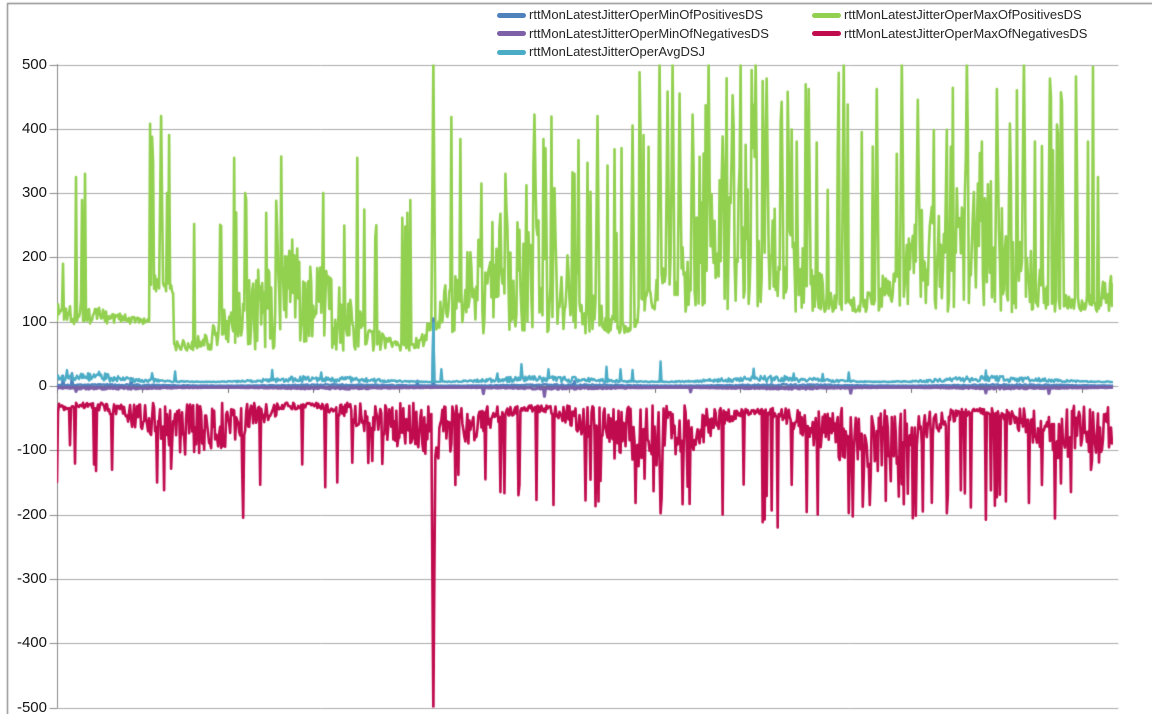 This screenshot has width=1152, height=716. Describe the element at coordinates (34, 193) in the screenshot. I see `y-tick-label: 300` at that location.